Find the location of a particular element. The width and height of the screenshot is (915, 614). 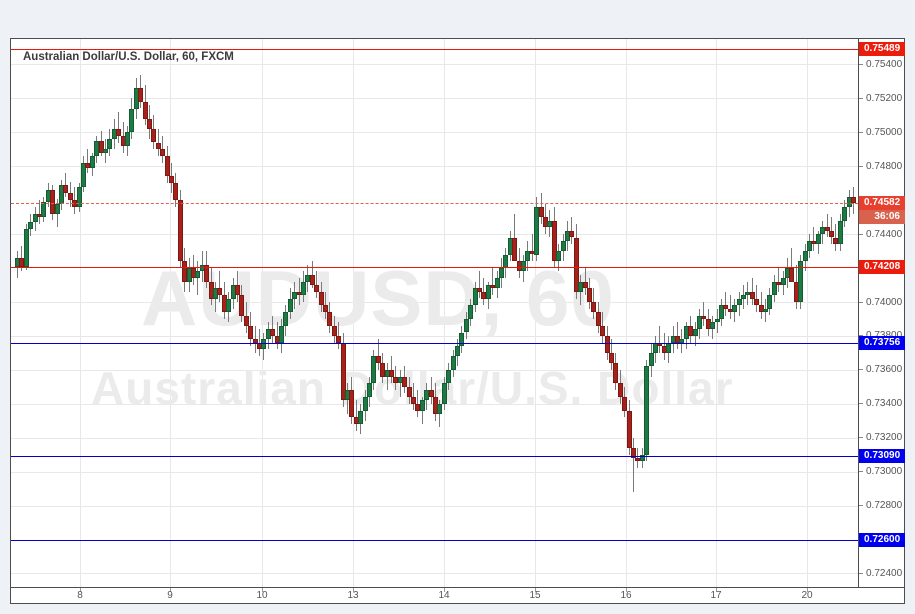

price-tick-label: 0.73400 is located at coordinates (882, 403).